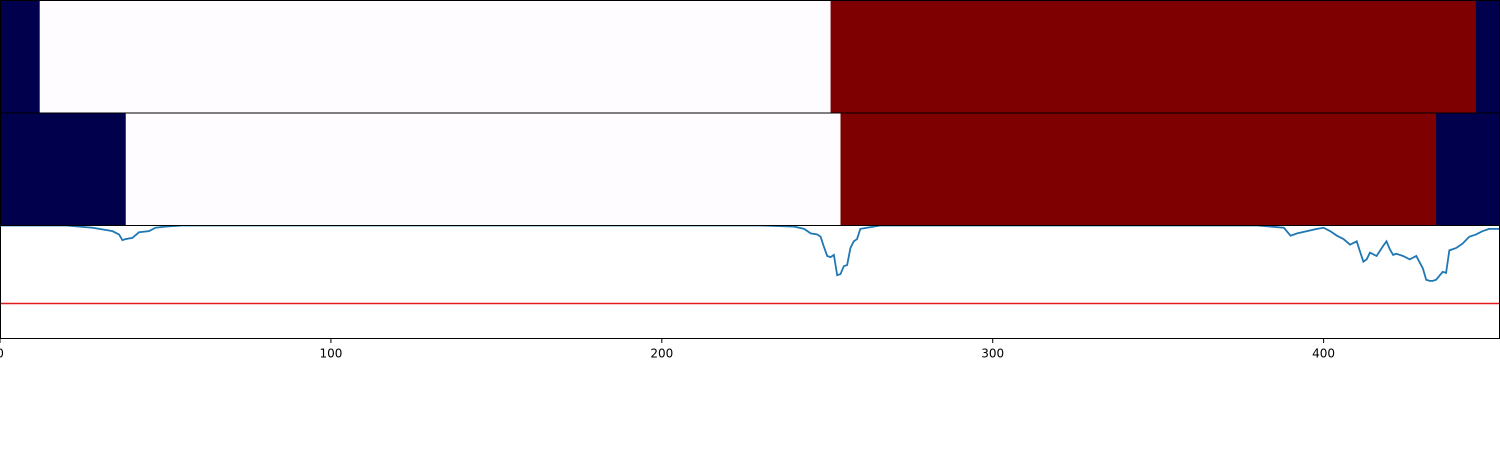 The width and height of the screenshot is (1500, 450). I want to click on x-tick-label: 0, so click(2, 354).